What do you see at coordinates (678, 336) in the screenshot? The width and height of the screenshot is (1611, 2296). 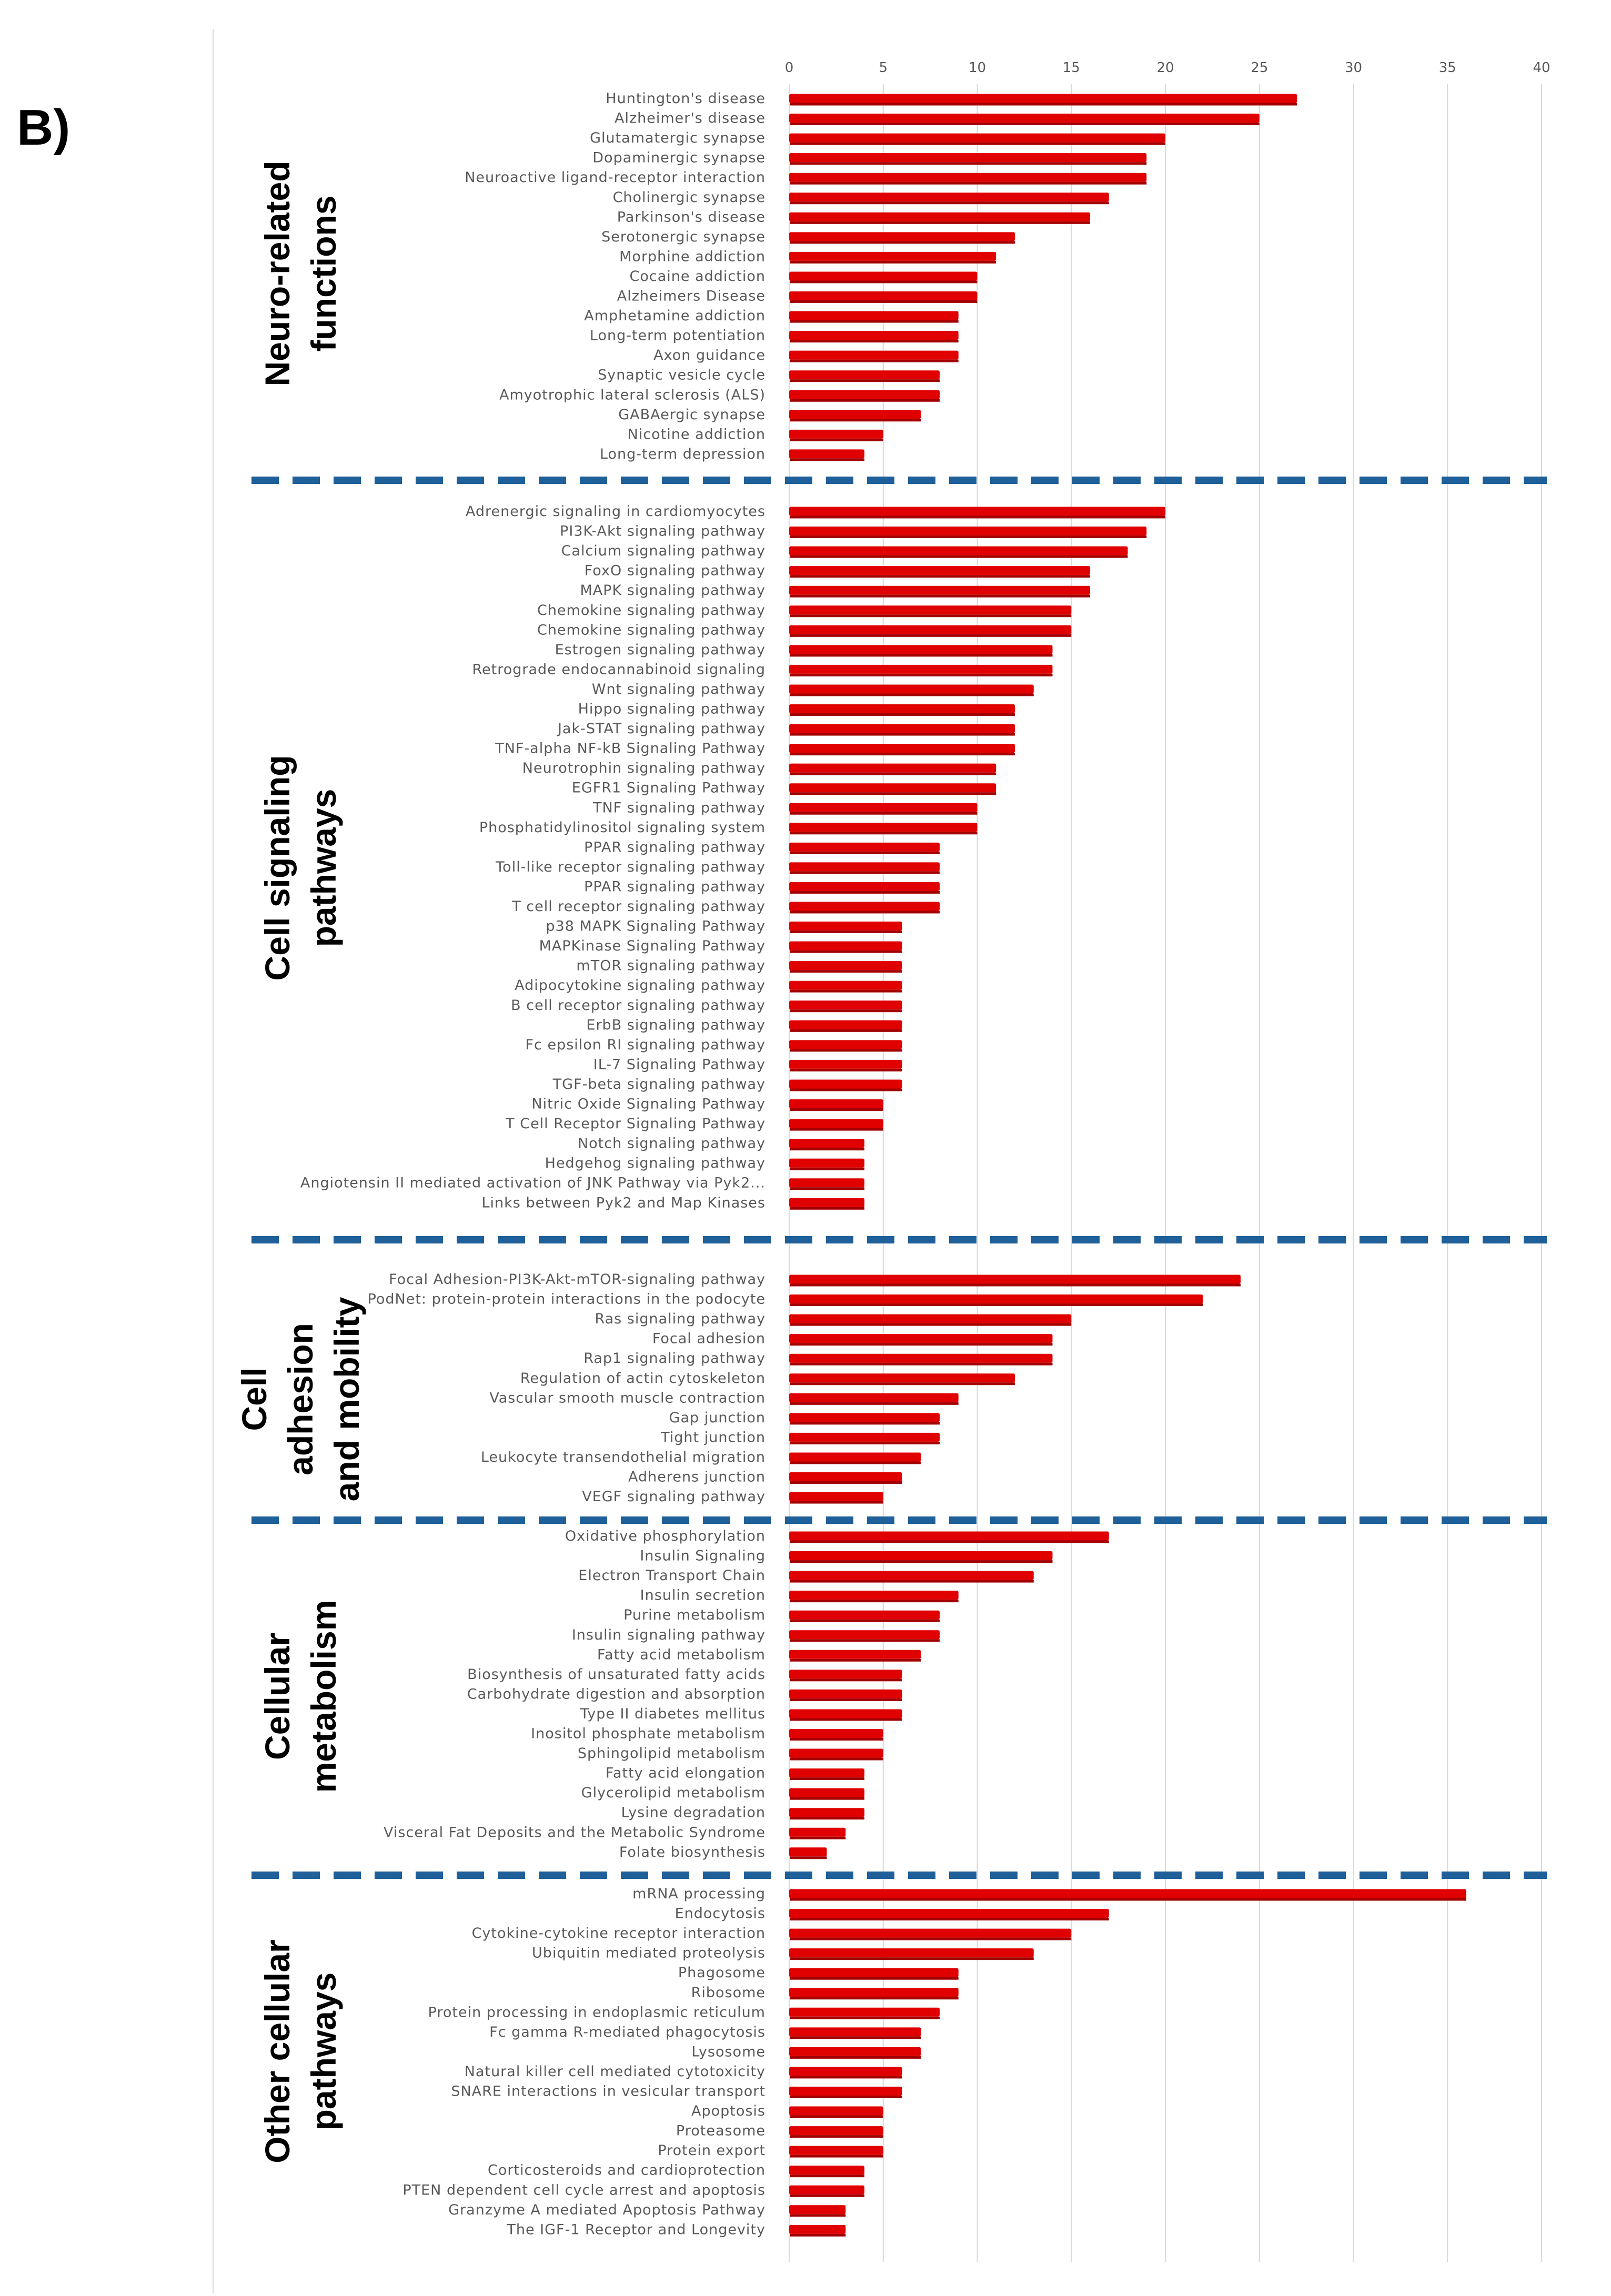 I see `category-label: Long-term potentiation` at bounding box center [678, 336].